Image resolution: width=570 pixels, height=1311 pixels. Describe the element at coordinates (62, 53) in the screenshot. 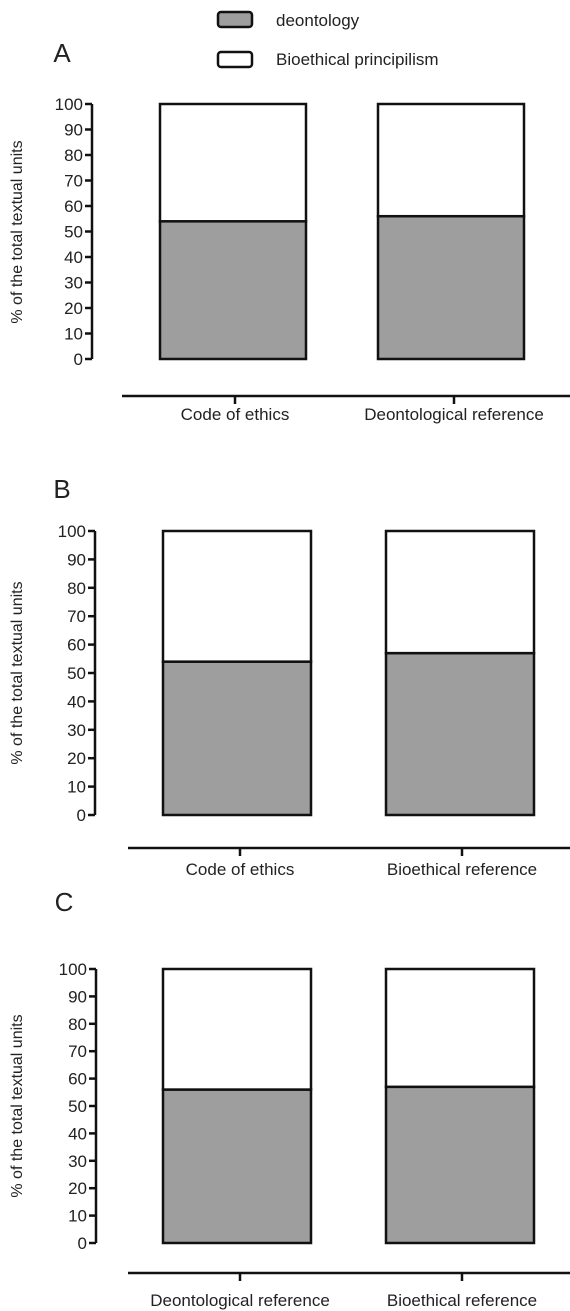

I see `panel-letter: A` at that location.